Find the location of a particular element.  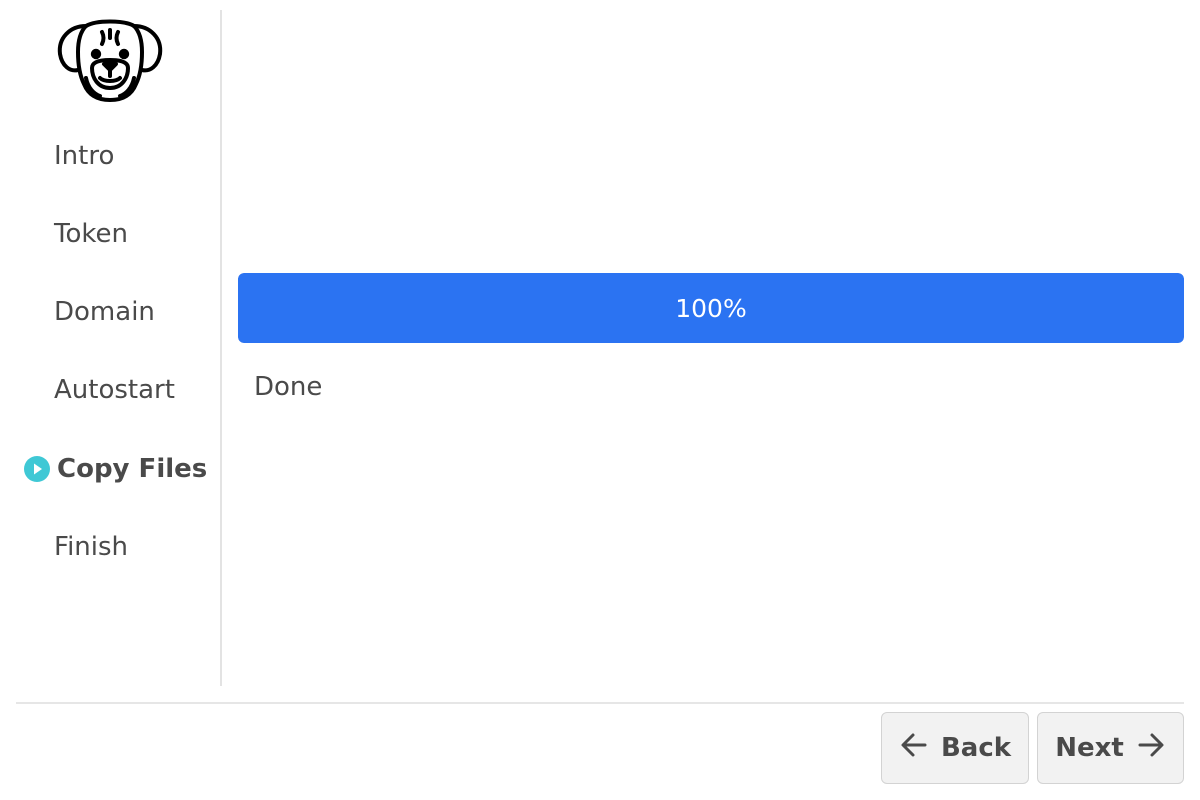

progress-label: 100% is located at coordinates (711, 308).